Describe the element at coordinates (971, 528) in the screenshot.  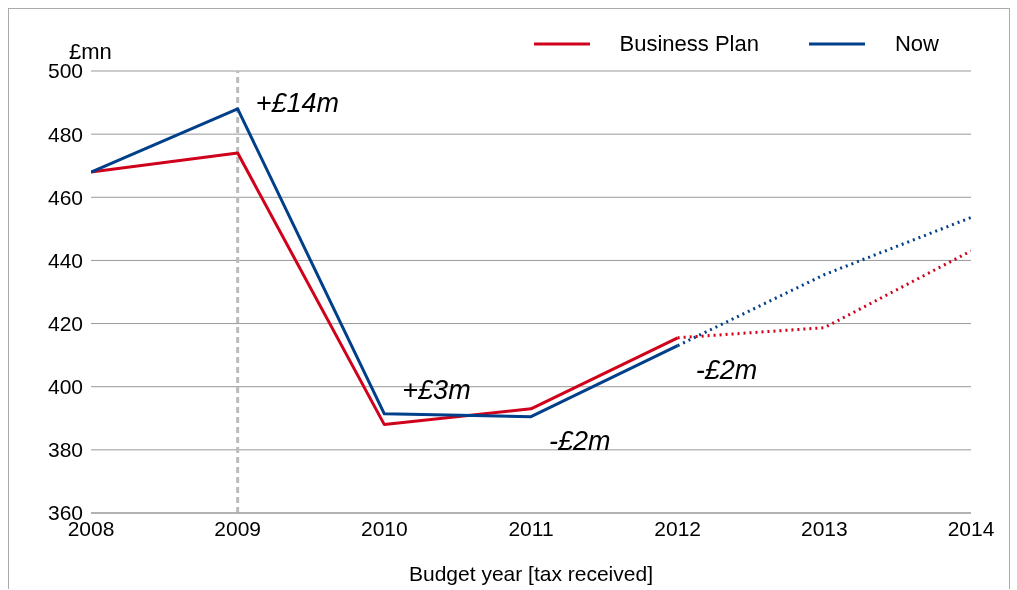
I see `x-tick-label: 2014` at that location.